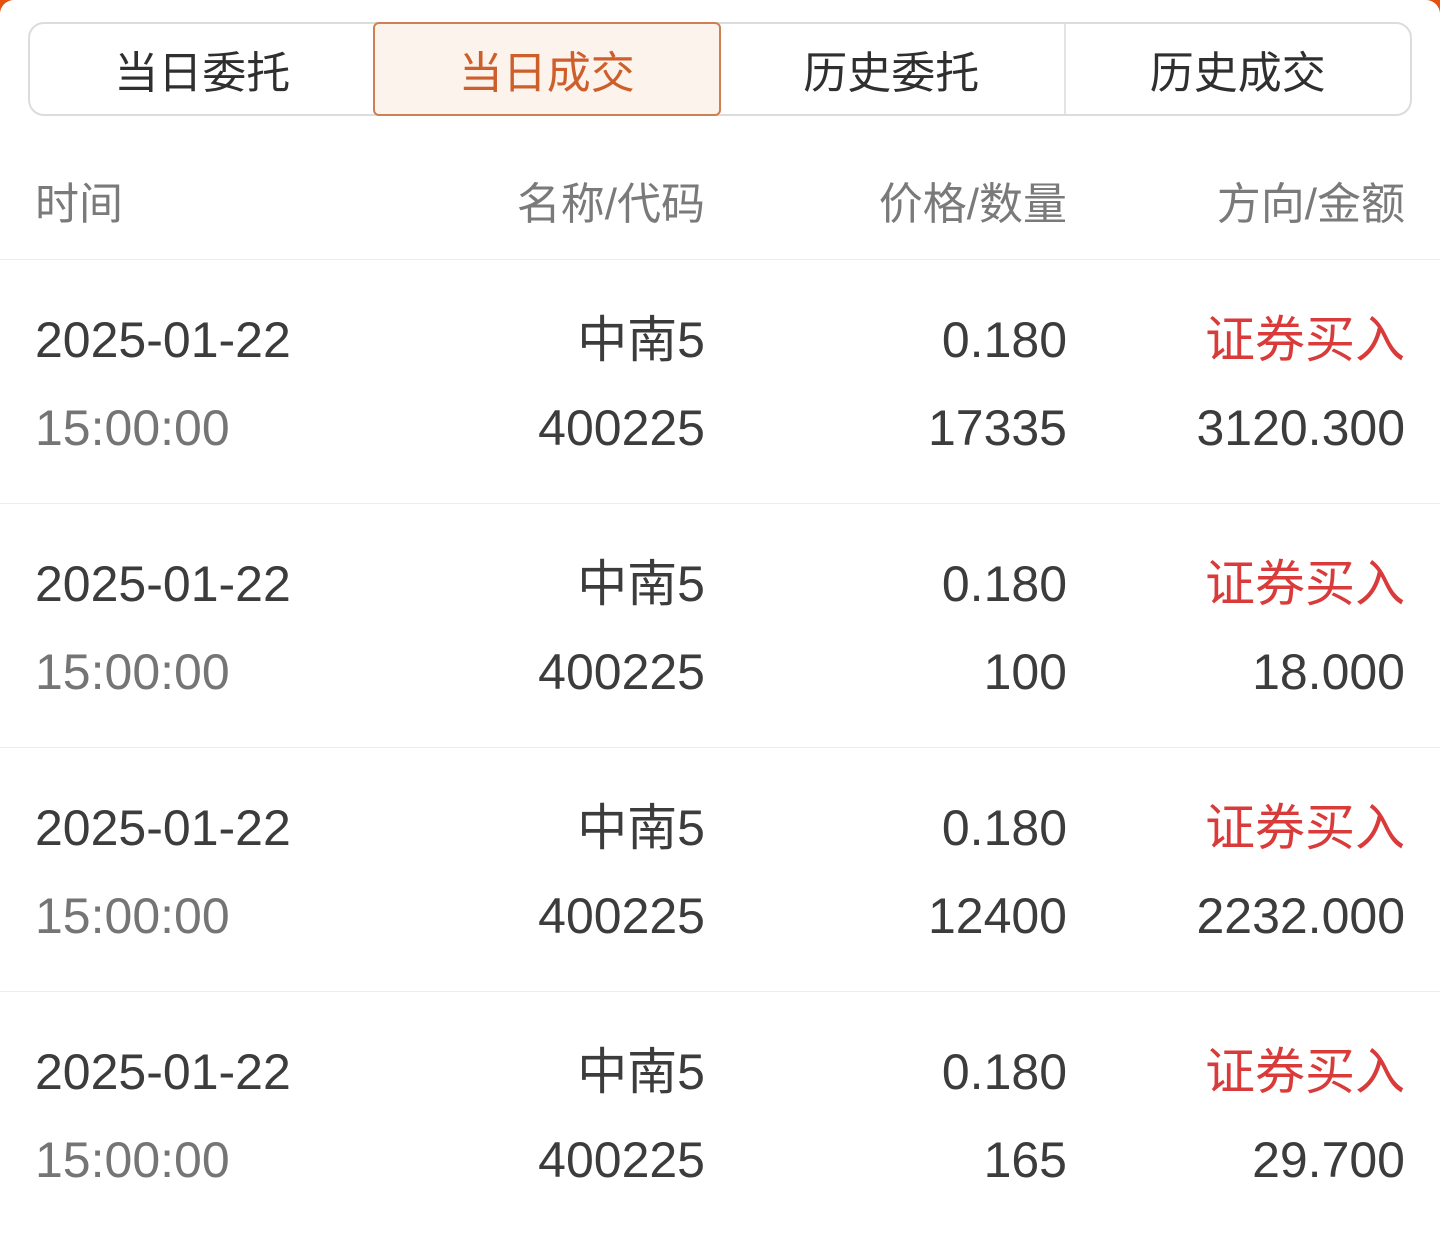 The height and width of the screenshot is (1245, 1440). What do you see at coordinates (886, 384) in the screenshot?
I see `price-cell: 0.180 17335` at bounding box center [886, 384].